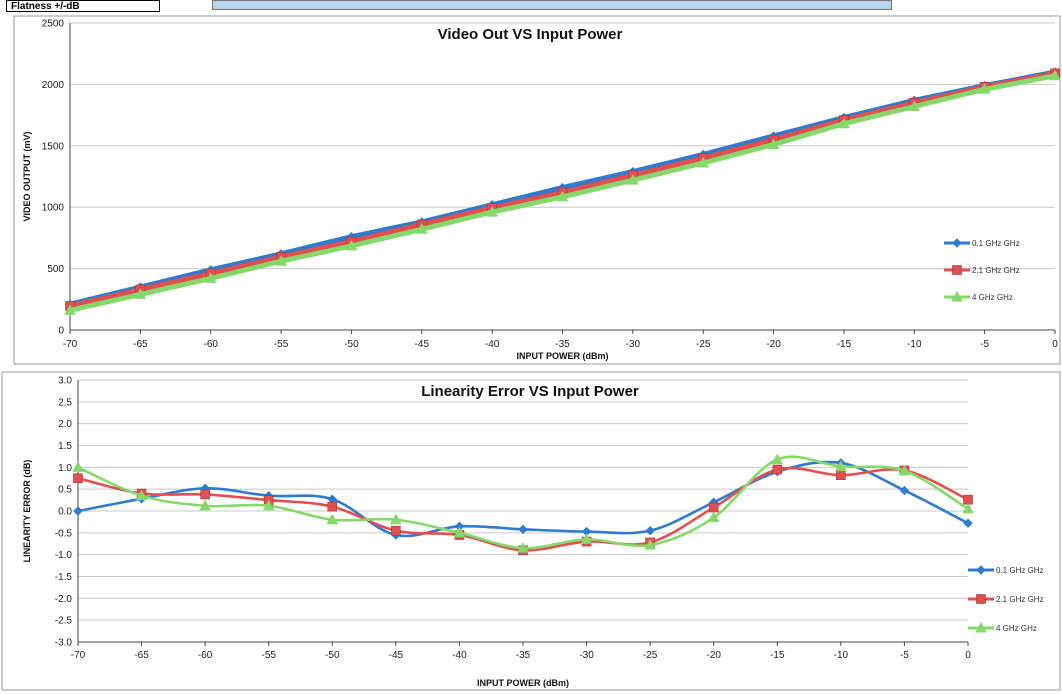 The width and height of the screenshot is (1062, 694). What do you see at coordinates (65, 424) in the screenshot?
I see `y-tick-label: 2.0` at bounding box center [65, 424].